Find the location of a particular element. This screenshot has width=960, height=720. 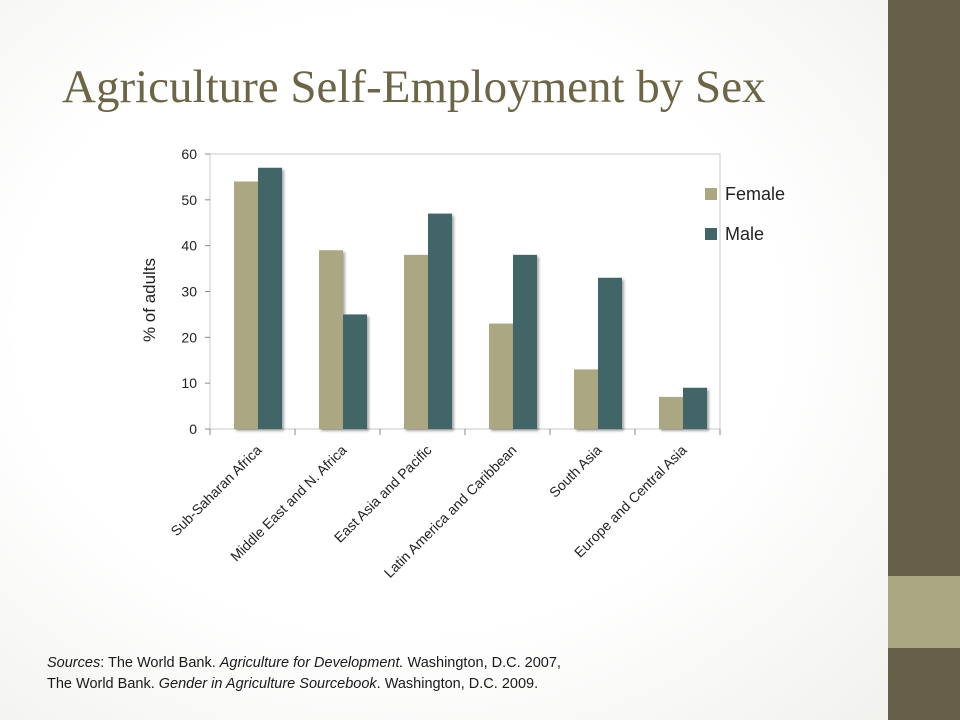

y-tick-label: 30 is located at coordinates (189, 292).